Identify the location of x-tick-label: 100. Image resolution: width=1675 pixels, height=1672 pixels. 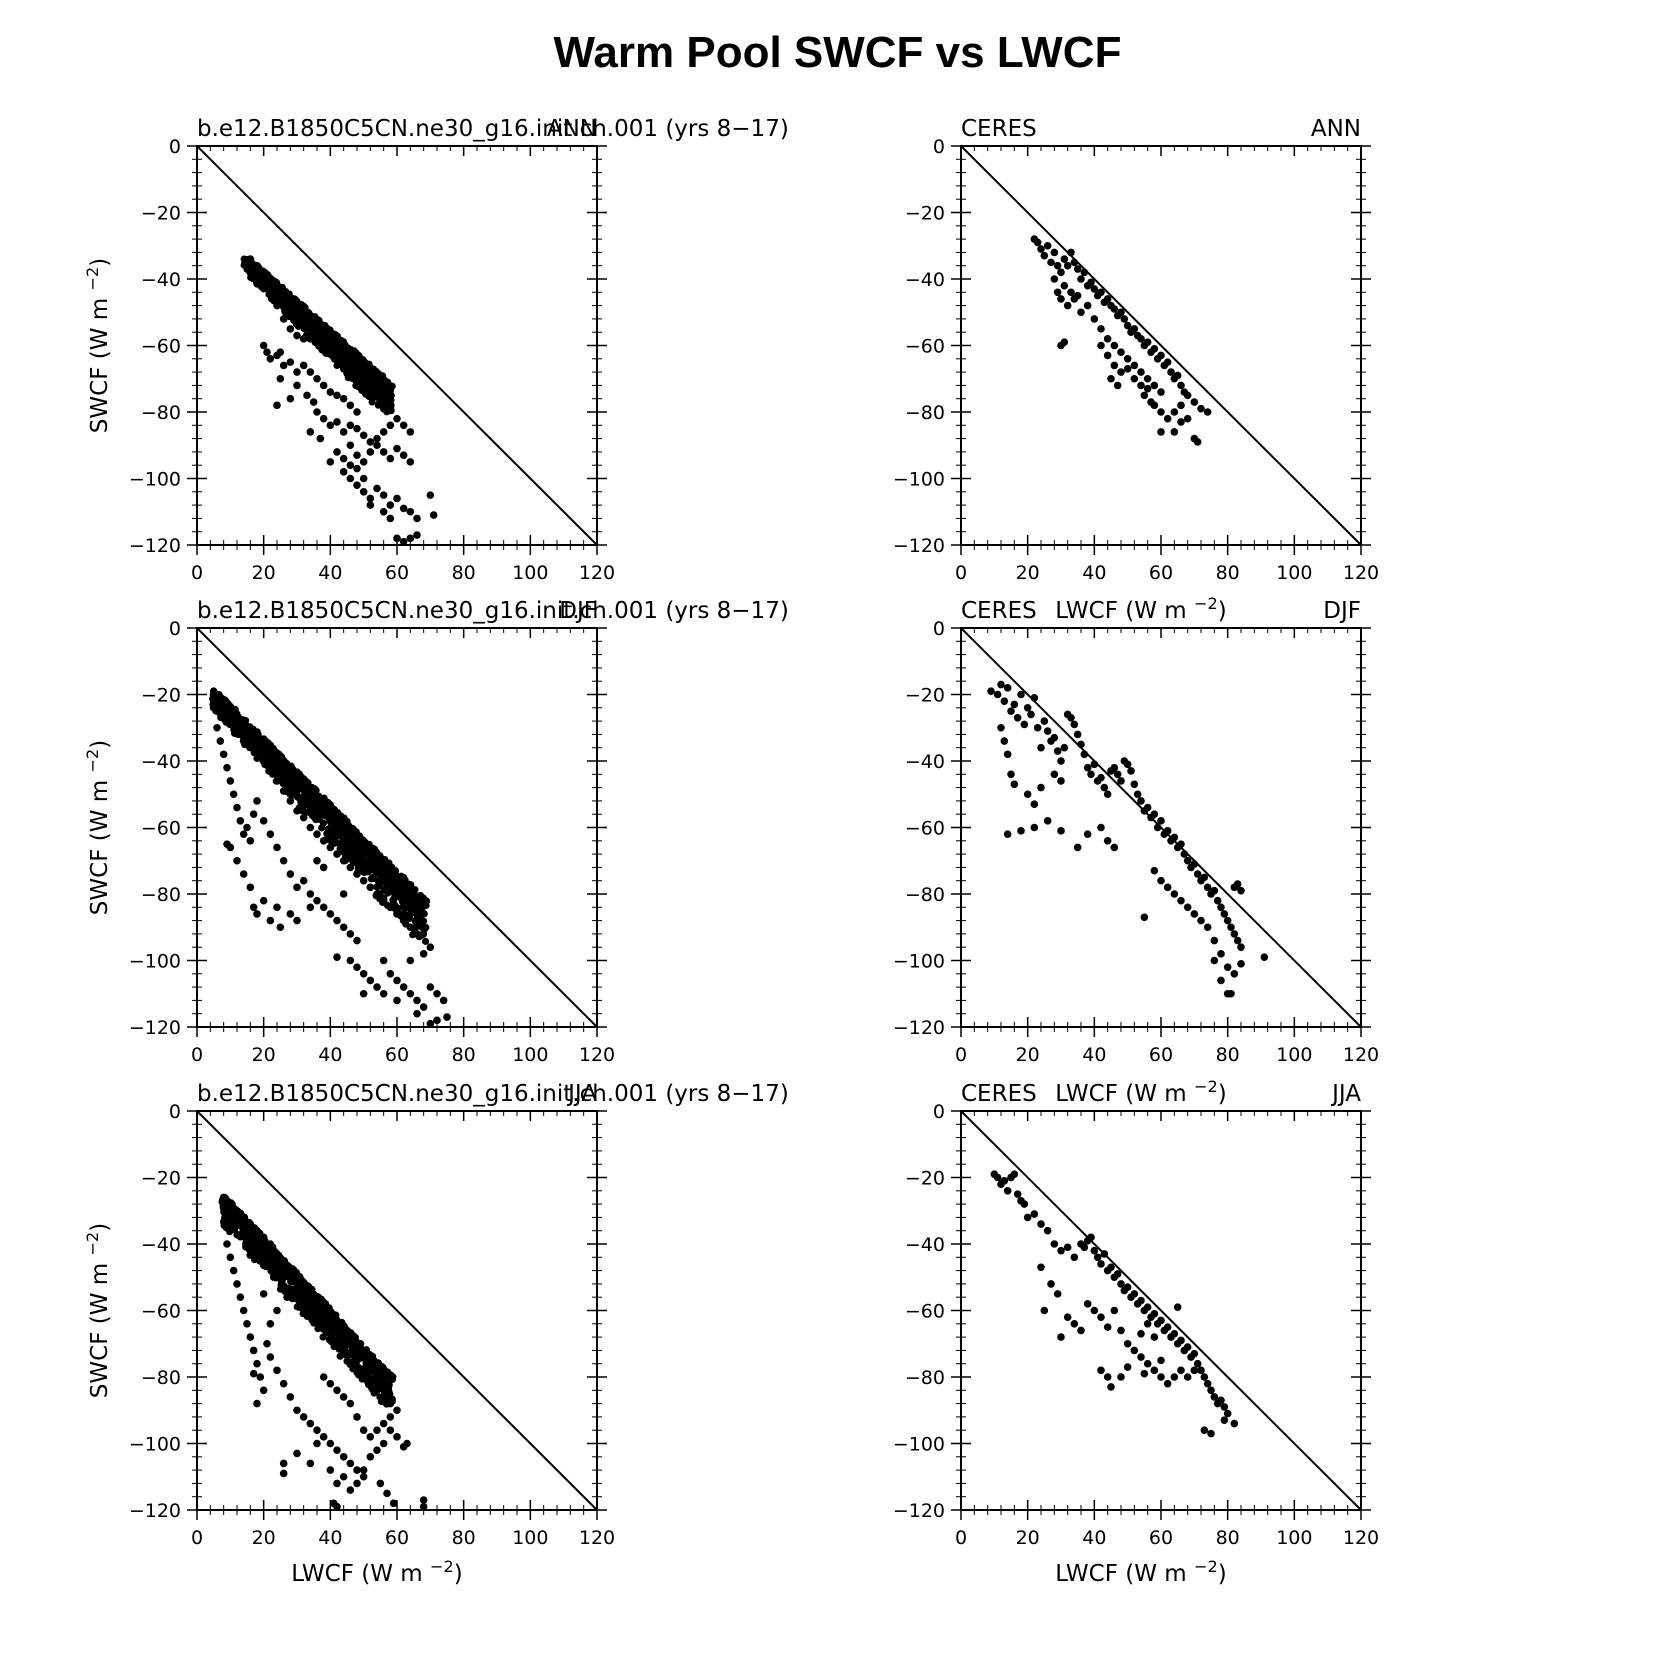
(530, 573).